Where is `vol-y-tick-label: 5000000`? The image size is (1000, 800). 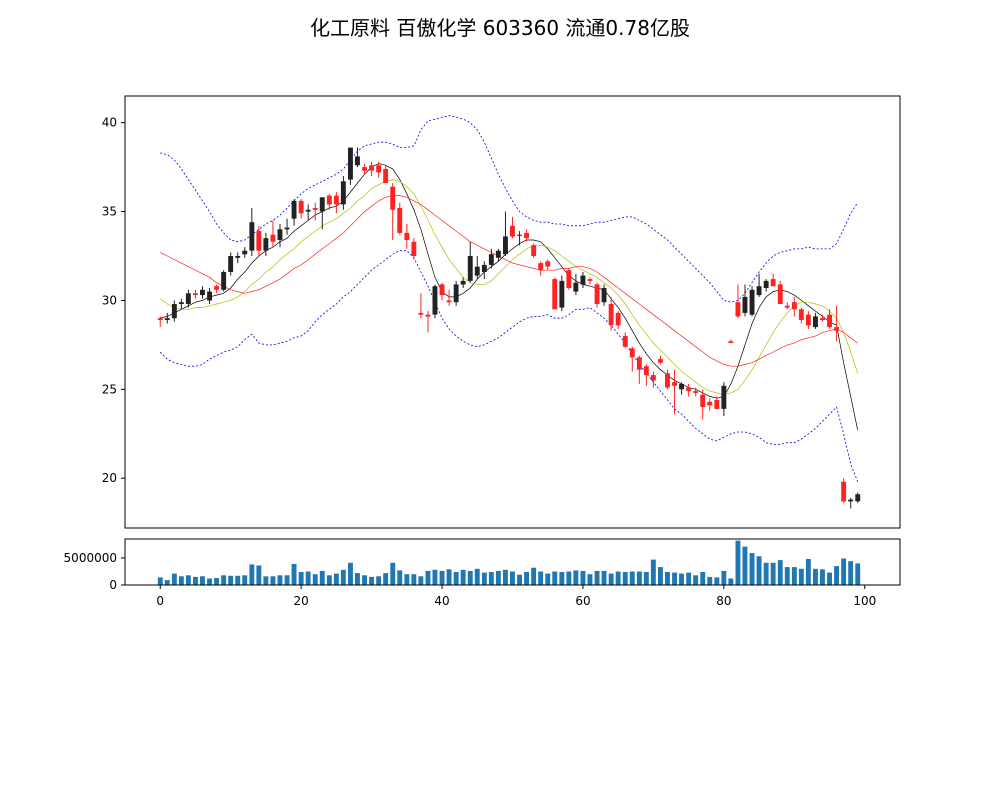
vol-y-tick-label: 5000000 is located at coordinates (90, 558).